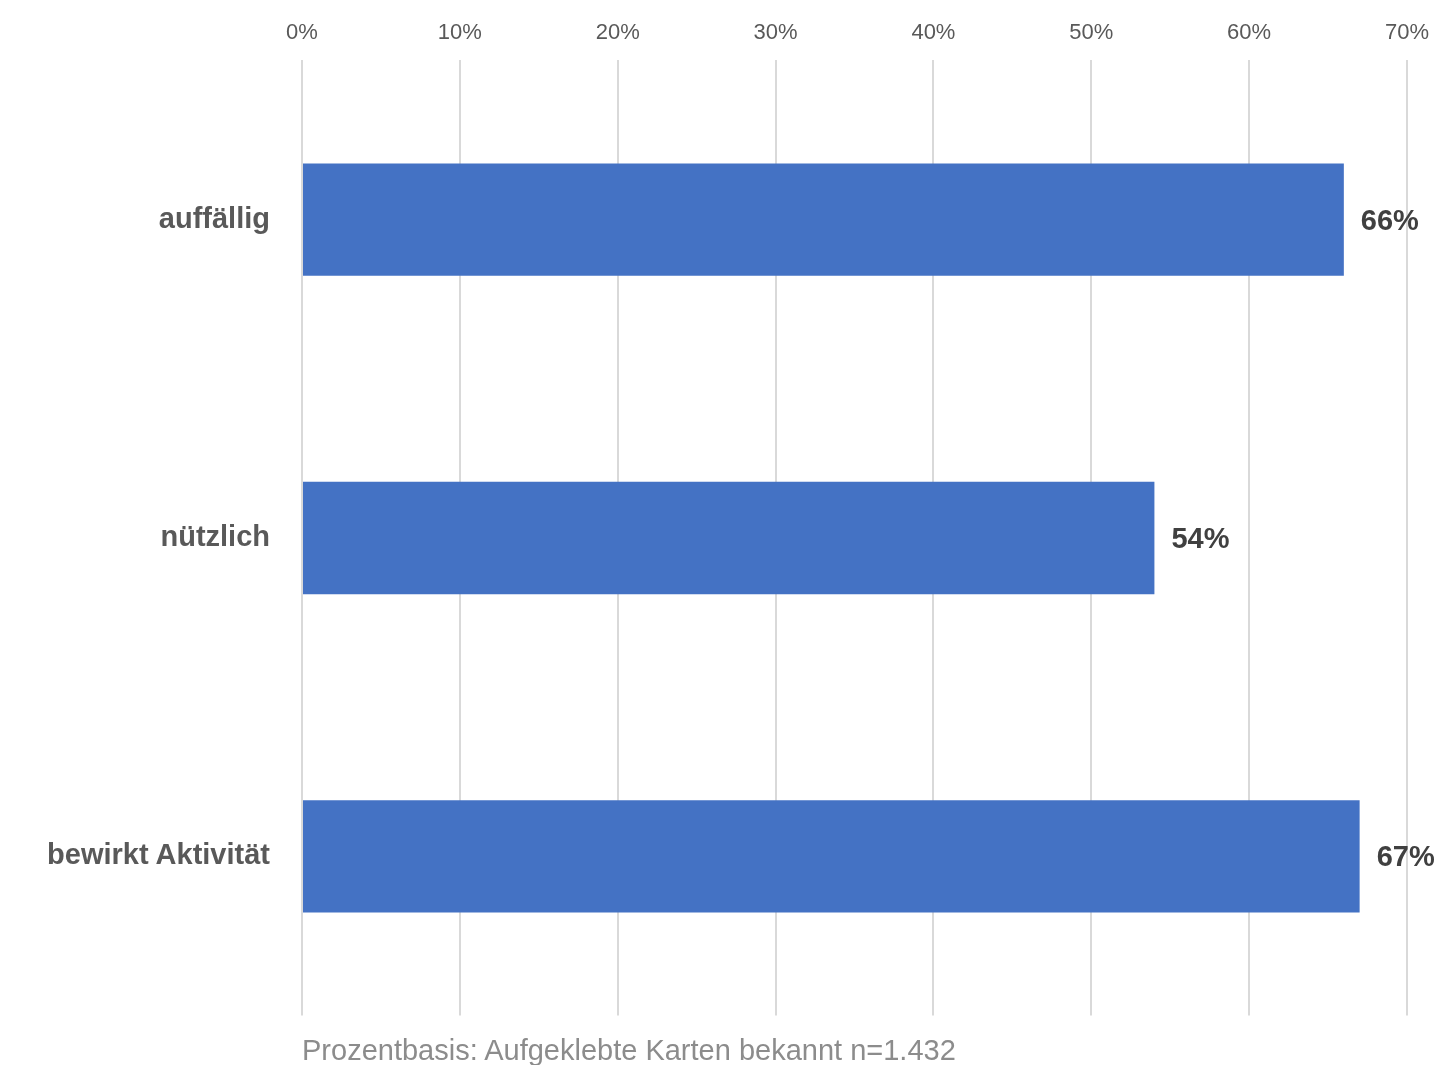  I want to click on data-label: 67%, so click(1405, 856).